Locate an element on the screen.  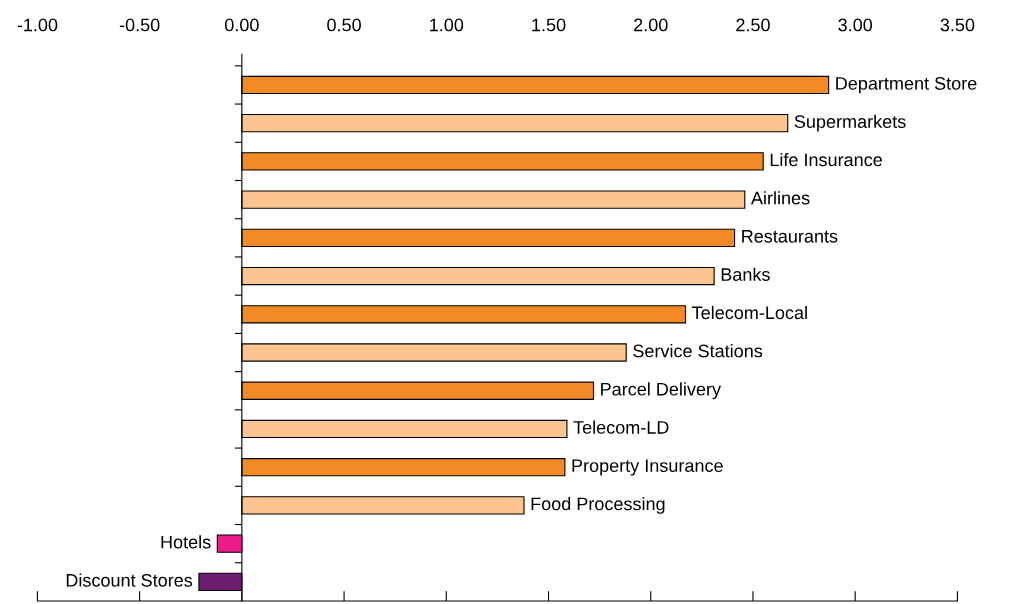
x-tick-label: 1.50 is located at coordinates (549, 25).